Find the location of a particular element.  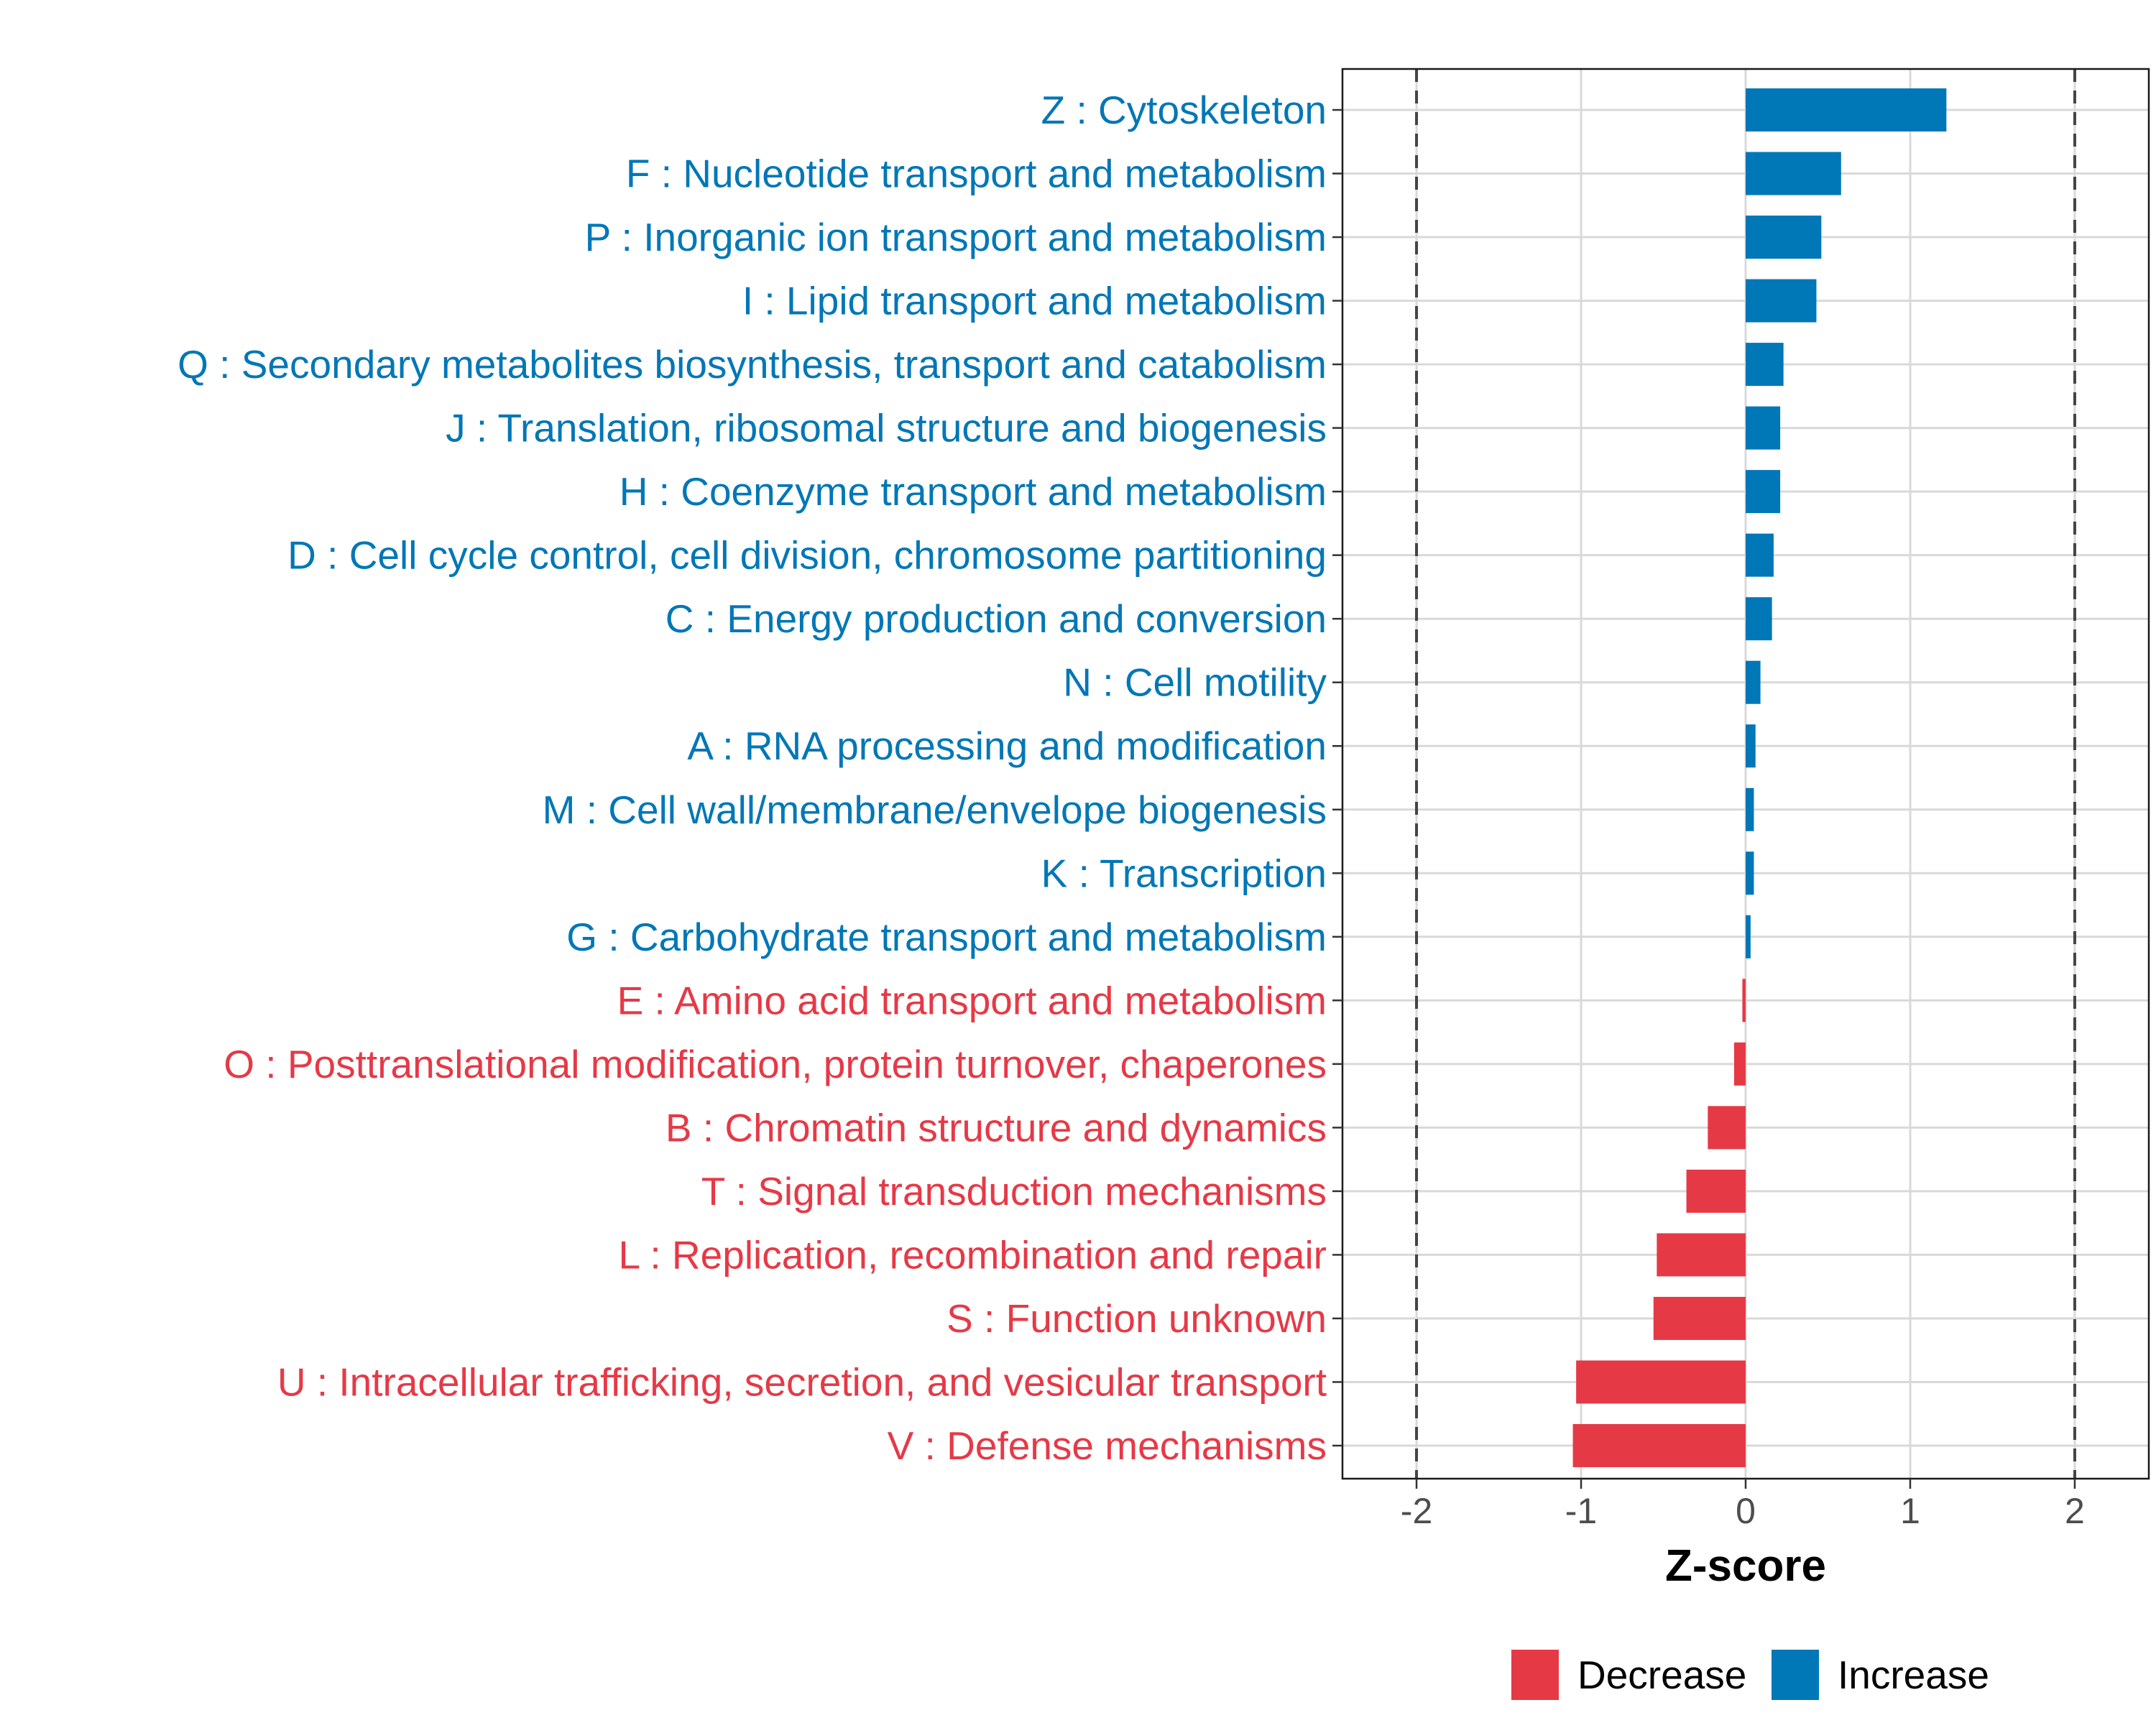

y-tick-label: A : RNA processing and modification is located at coordinates (1007, 746).